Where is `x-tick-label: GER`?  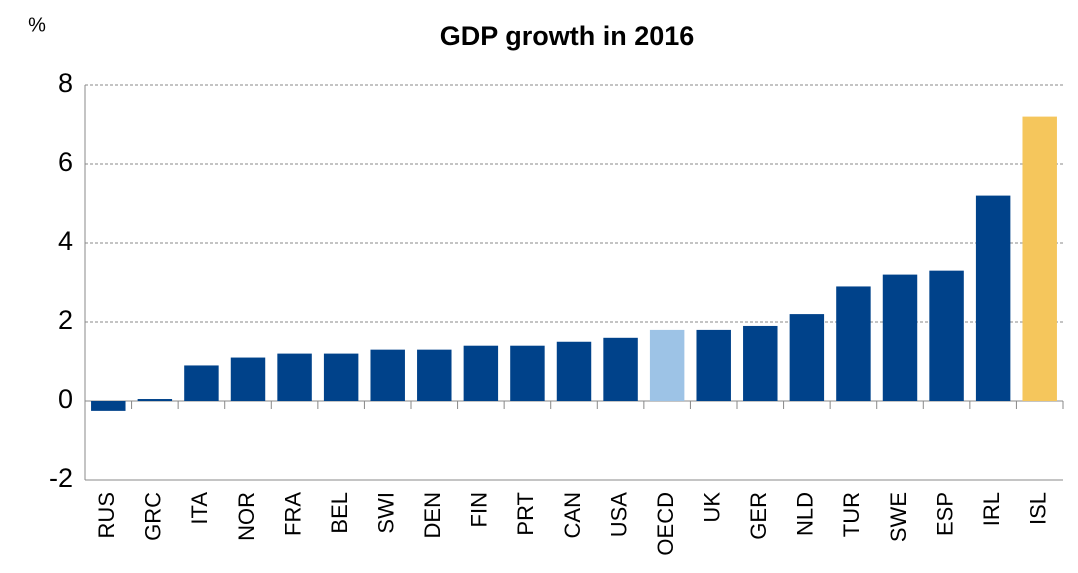 x-tick-label: GER is located at coordinates (758, 516).